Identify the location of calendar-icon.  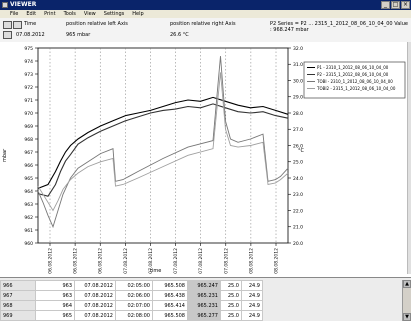
(7, 35).